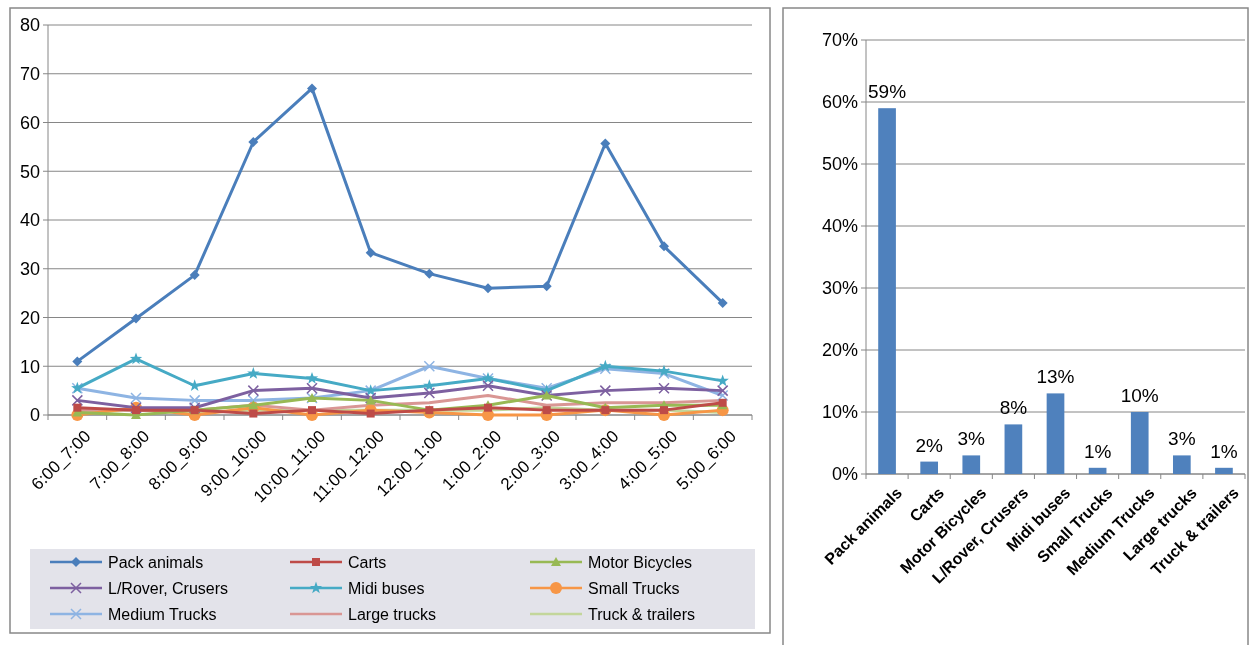 Image resolution: width=1251 pixels, height=645 pixels. Describe the element at coordinates (839, 350) in the screenshot. I see `y-tick-label: 20%` at that location.